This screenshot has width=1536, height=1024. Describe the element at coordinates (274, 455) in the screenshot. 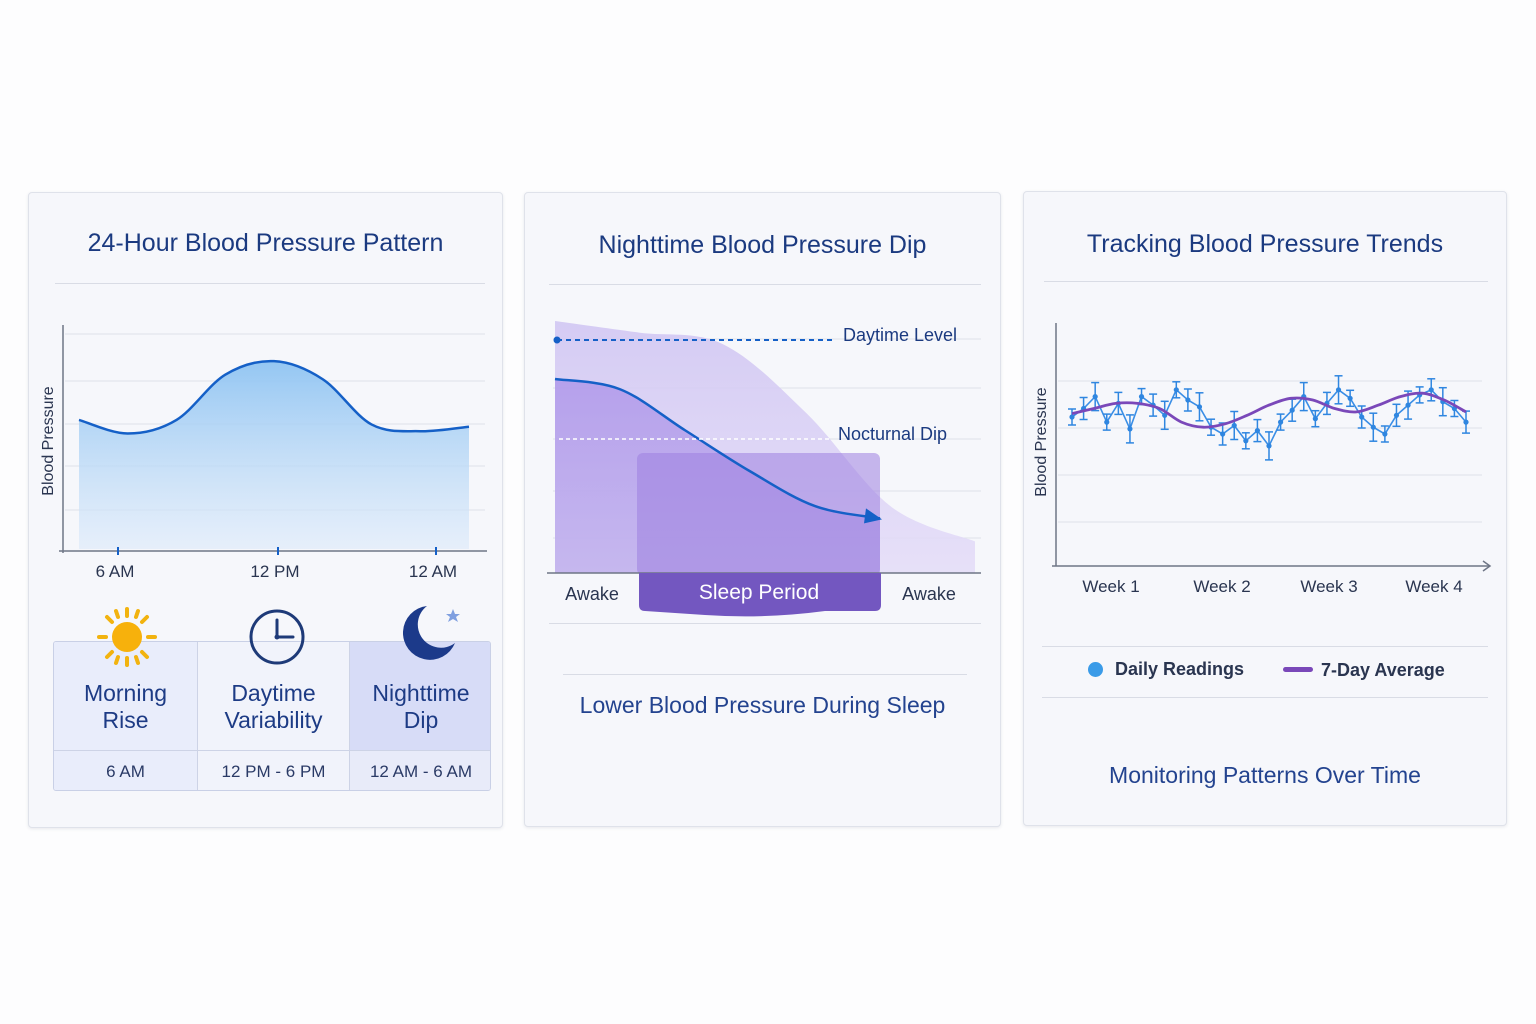

I see `area-fill` at that location.